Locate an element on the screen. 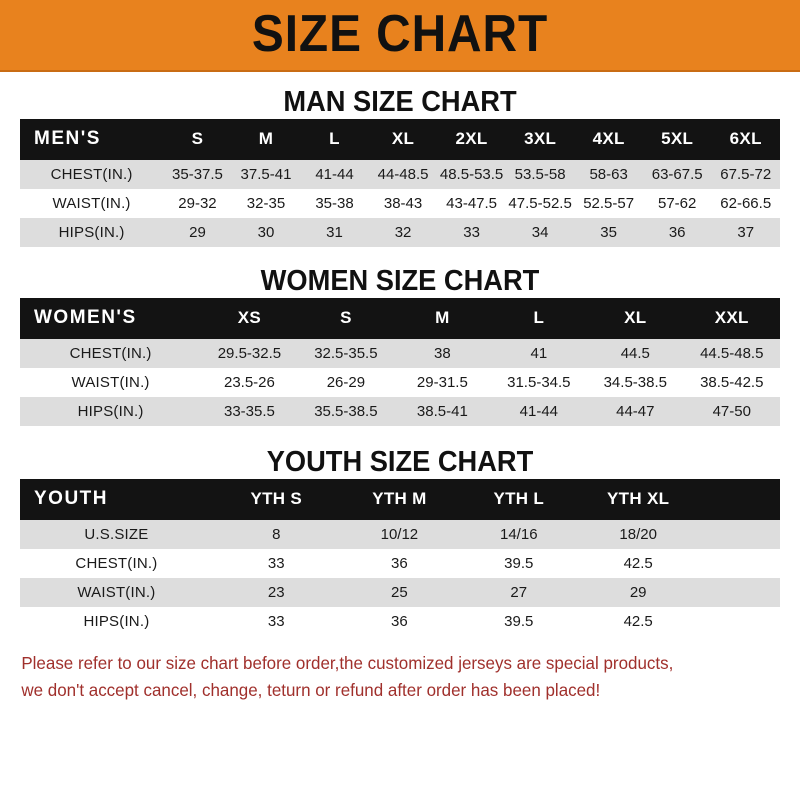 The height and width of the screenshot is (800, 800). table-row: HIPS(IN.) 33 36 39.5 42.5 is located at coordinates (400, 621).